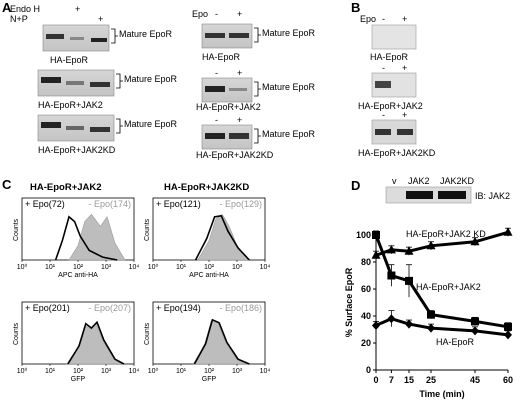 The height and width of the screenshot is (405, 520). I want to click on y-axis-title: % Surface EpoR, so click(349, 302).